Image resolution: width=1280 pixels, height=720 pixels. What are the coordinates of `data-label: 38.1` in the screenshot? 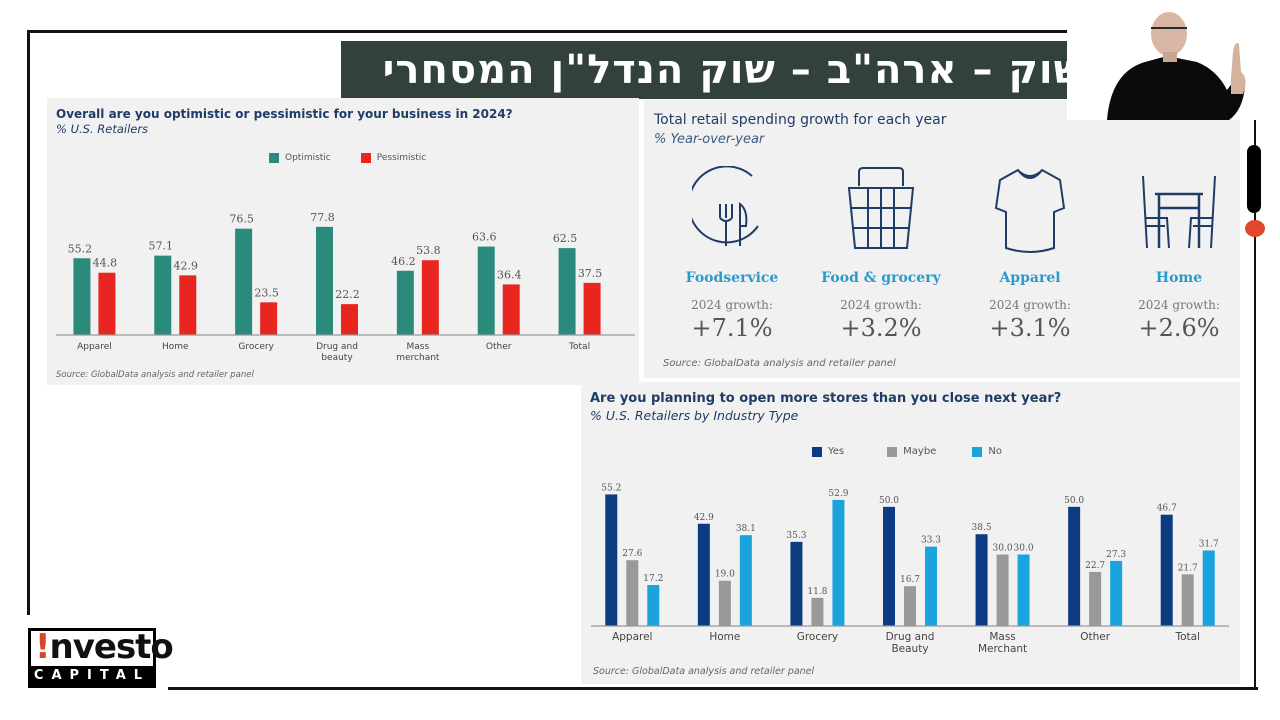 It's located at (746, 529).